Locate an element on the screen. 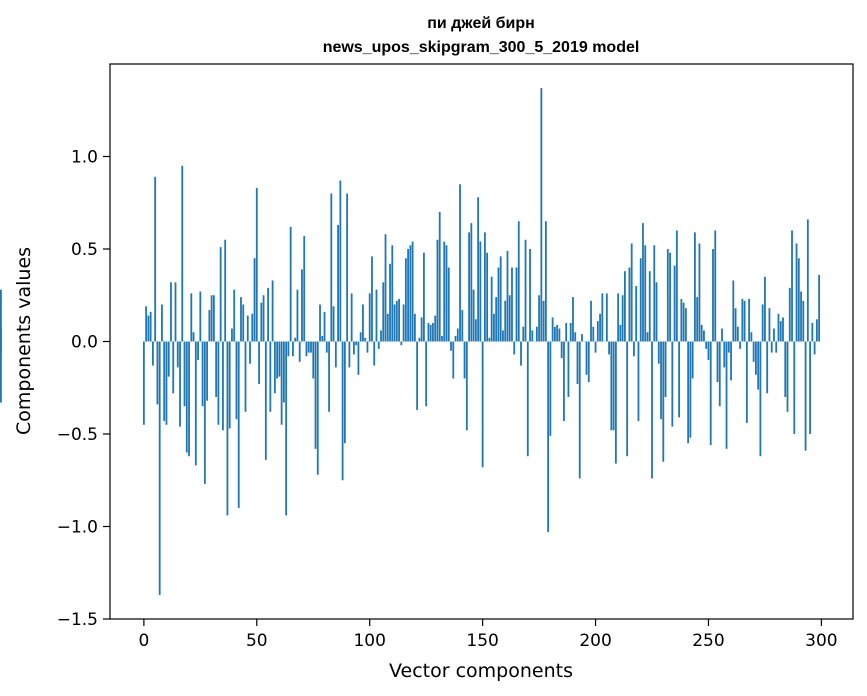  chart-title: пи джей бирн is located at coordinates (481, 23).